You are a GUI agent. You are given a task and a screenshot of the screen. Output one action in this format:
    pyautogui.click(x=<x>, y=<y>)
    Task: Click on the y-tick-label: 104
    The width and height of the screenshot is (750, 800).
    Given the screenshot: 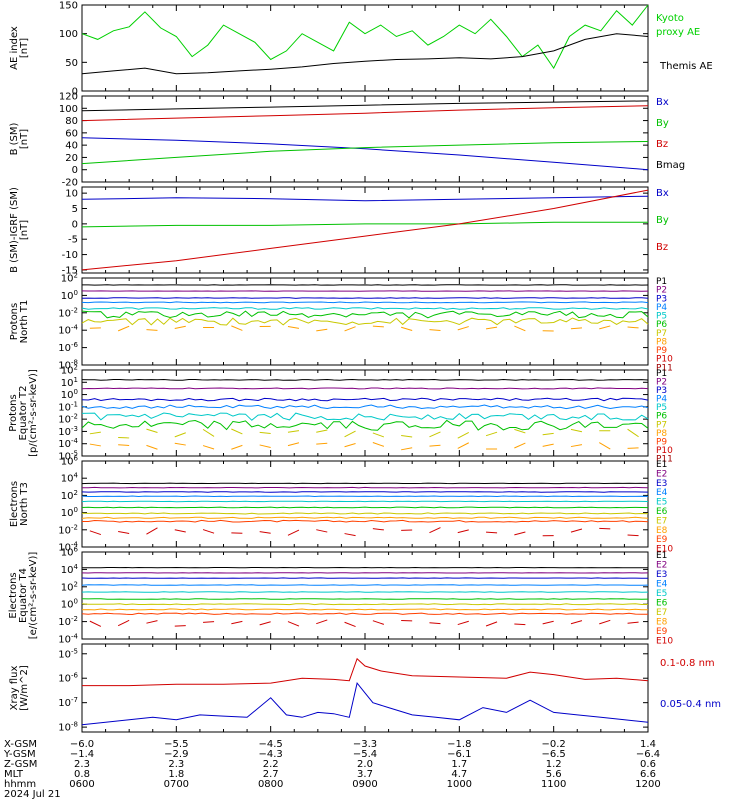 What is the action you would take?
    pyautogui.click(x=70, y=569)
    